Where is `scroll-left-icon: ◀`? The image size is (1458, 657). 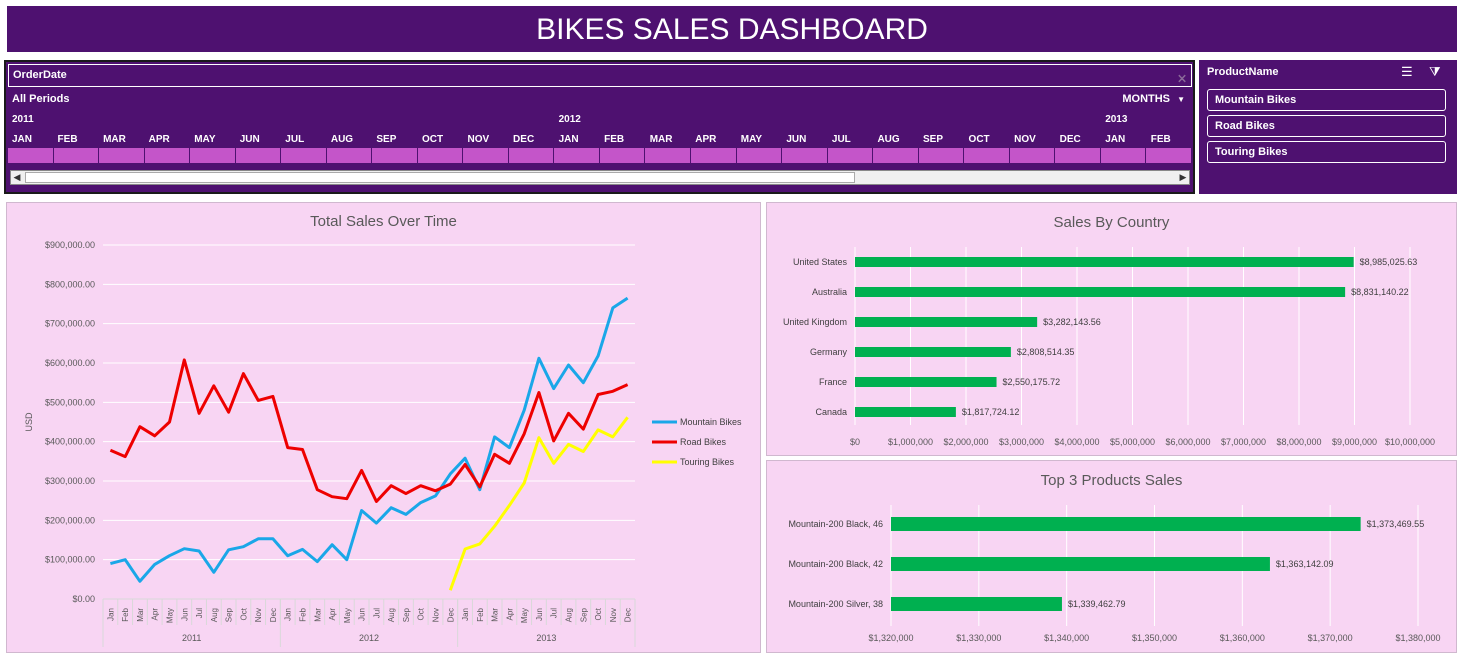 scroll-left-icon: ◀ is located at coordinates (17, 177).